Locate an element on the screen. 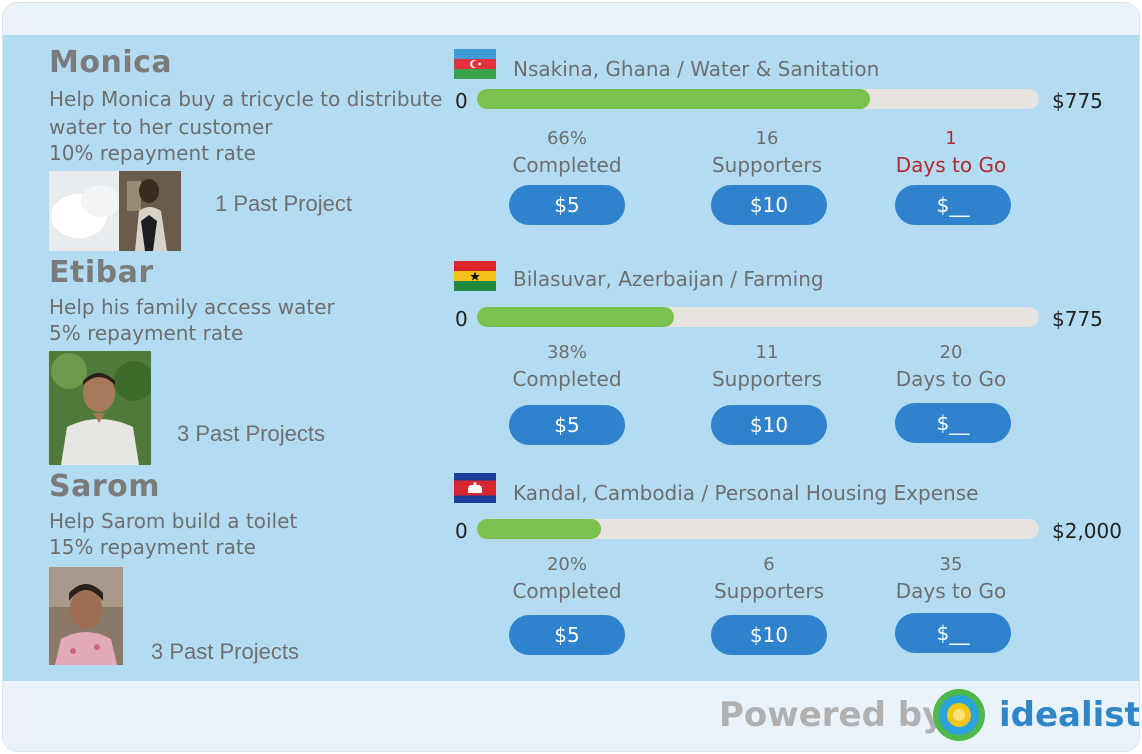 The height and width of the screenshot is (754, 1142). powered-by-label: Powered by is located at coordinates (832, 715).